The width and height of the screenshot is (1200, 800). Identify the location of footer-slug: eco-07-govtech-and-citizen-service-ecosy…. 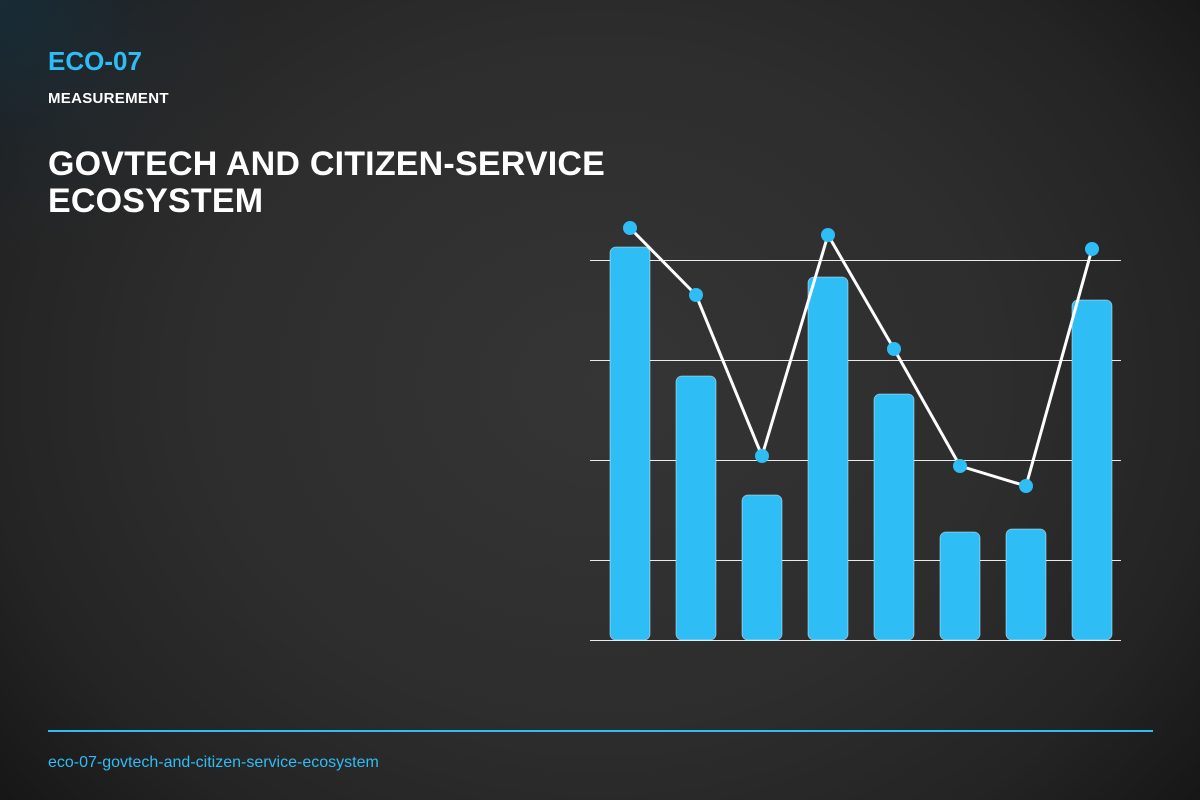
(213, 762).